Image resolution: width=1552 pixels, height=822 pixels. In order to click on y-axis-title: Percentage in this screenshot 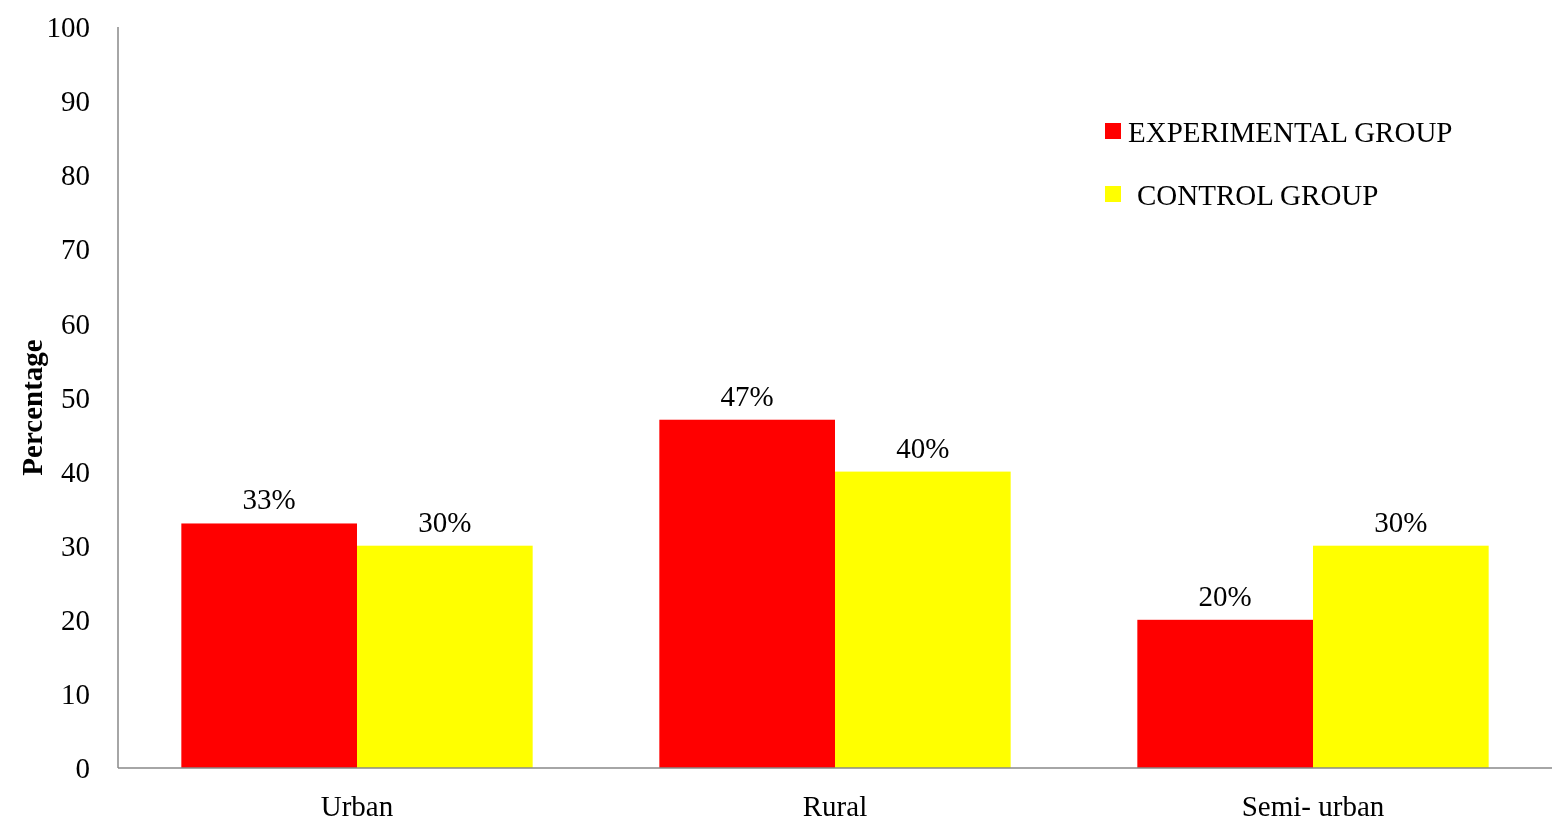, I will do `click(32, 407)`.